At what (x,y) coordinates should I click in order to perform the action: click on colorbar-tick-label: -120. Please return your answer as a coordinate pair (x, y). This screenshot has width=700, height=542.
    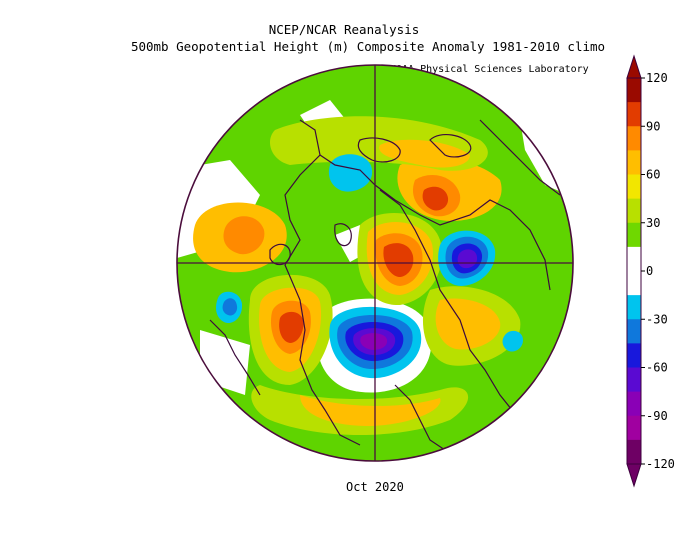
    Looking at the image, I should click on (660, 464).